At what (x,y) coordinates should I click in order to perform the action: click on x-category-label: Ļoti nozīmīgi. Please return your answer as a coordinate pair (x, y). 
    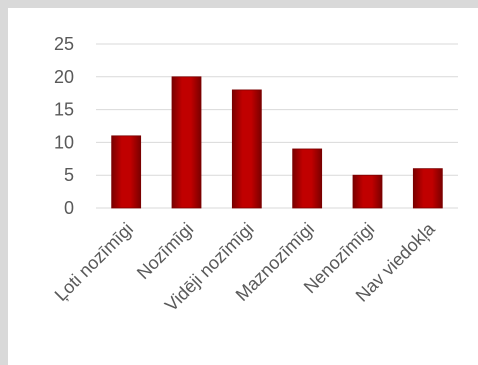
    Looking at the image, I should click on (94, 262).